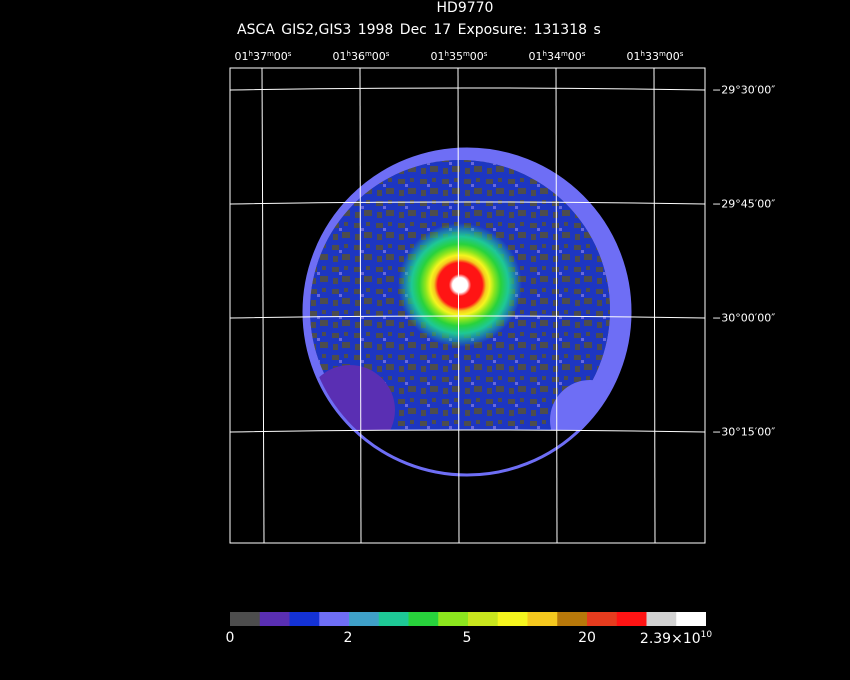  Describe the element at coordinates (655, 56) in the screenshot. I see `ra-tick-label: 01h33m00s` at that location.